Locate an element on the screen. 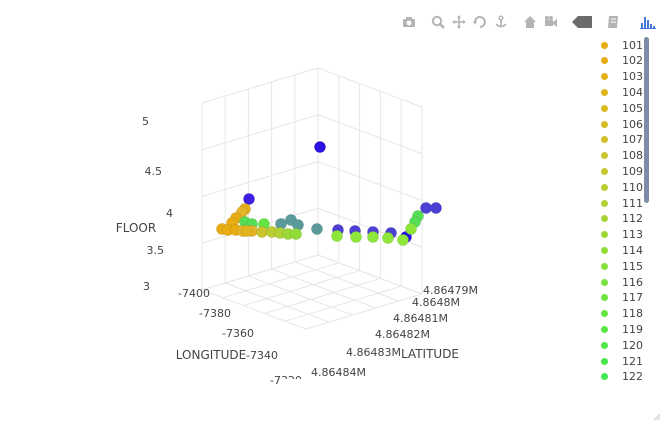 The height and width of the screenshot is (424, 664). legend-item: 111 is located at coordinates (619, 203).